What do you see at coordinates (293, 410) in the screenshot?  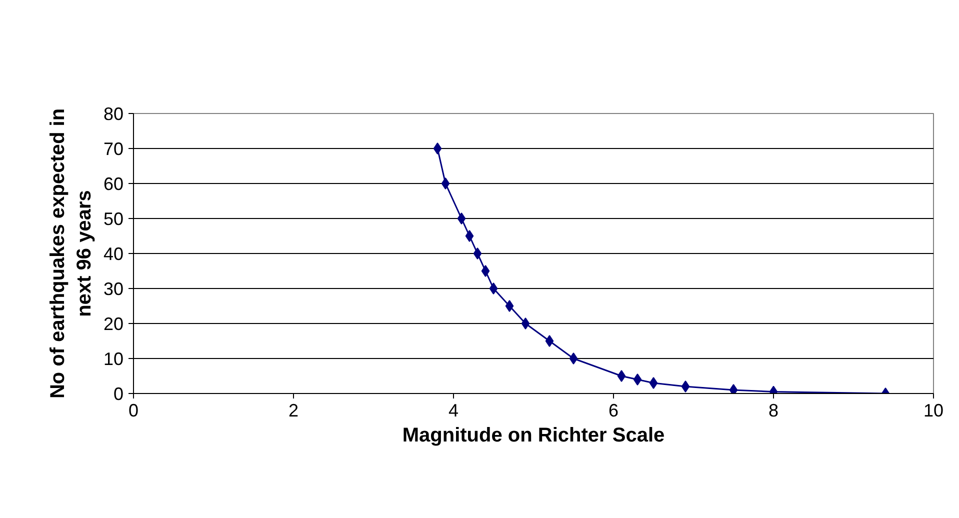 I see `x-tick-label: 2` at bounding box center [293, 410].